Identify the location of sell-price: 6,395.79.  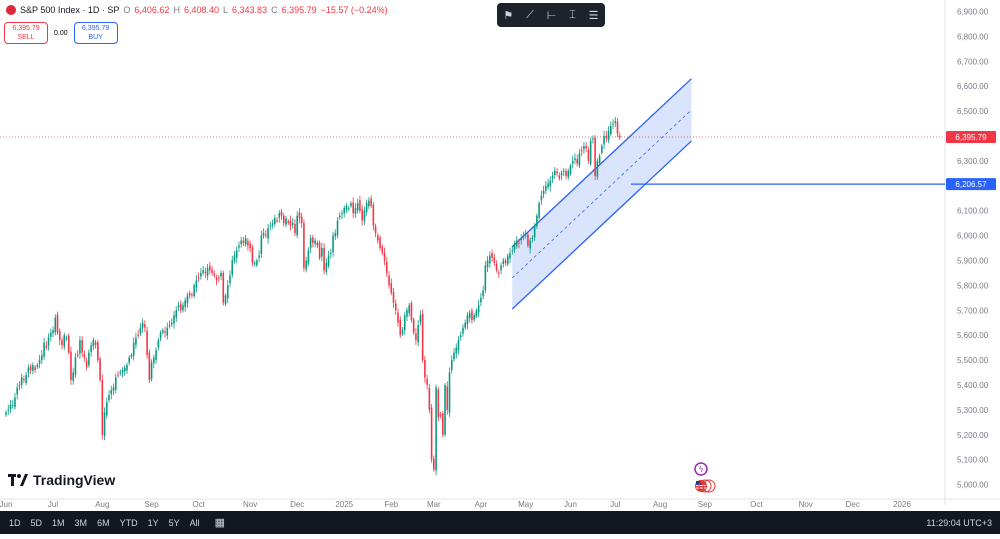
(26, 28).